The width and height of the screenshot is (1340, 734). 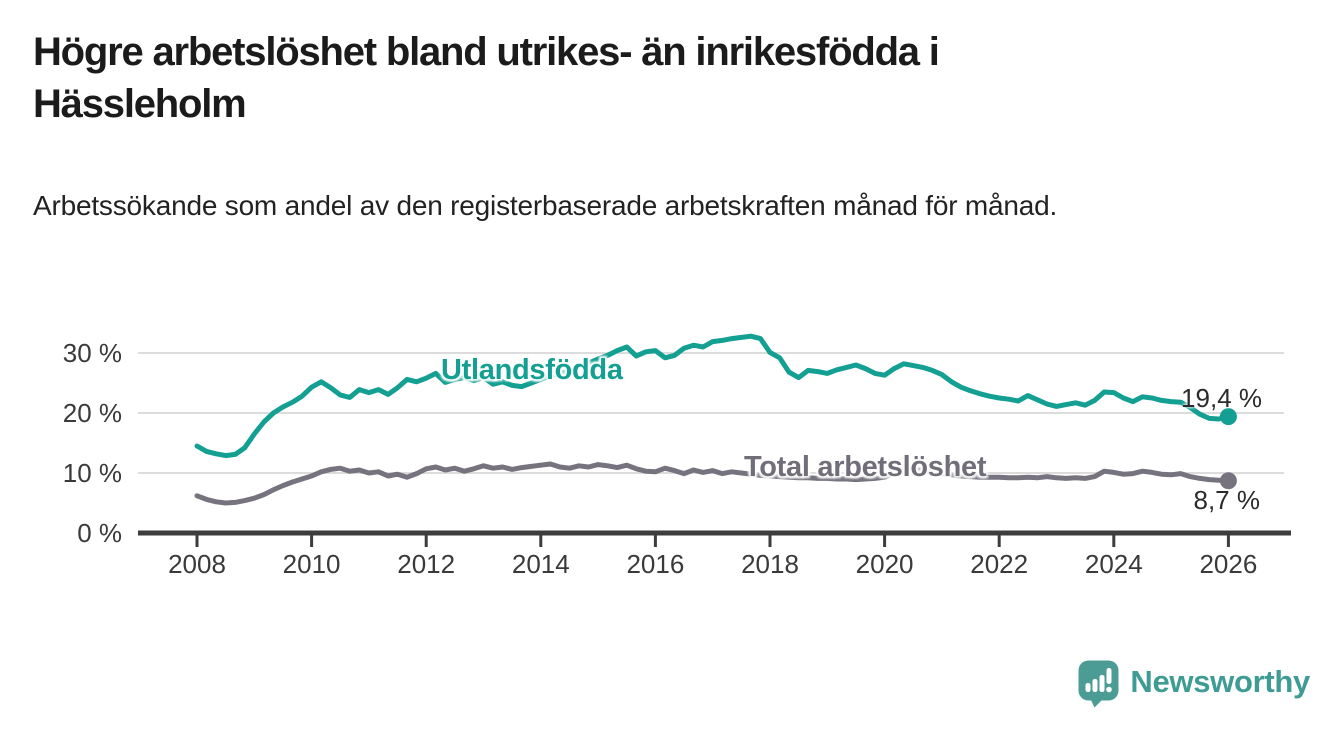 I want to click on series-label-utlandsfodda: Utlandsfödda, so click(x=532, y=370).